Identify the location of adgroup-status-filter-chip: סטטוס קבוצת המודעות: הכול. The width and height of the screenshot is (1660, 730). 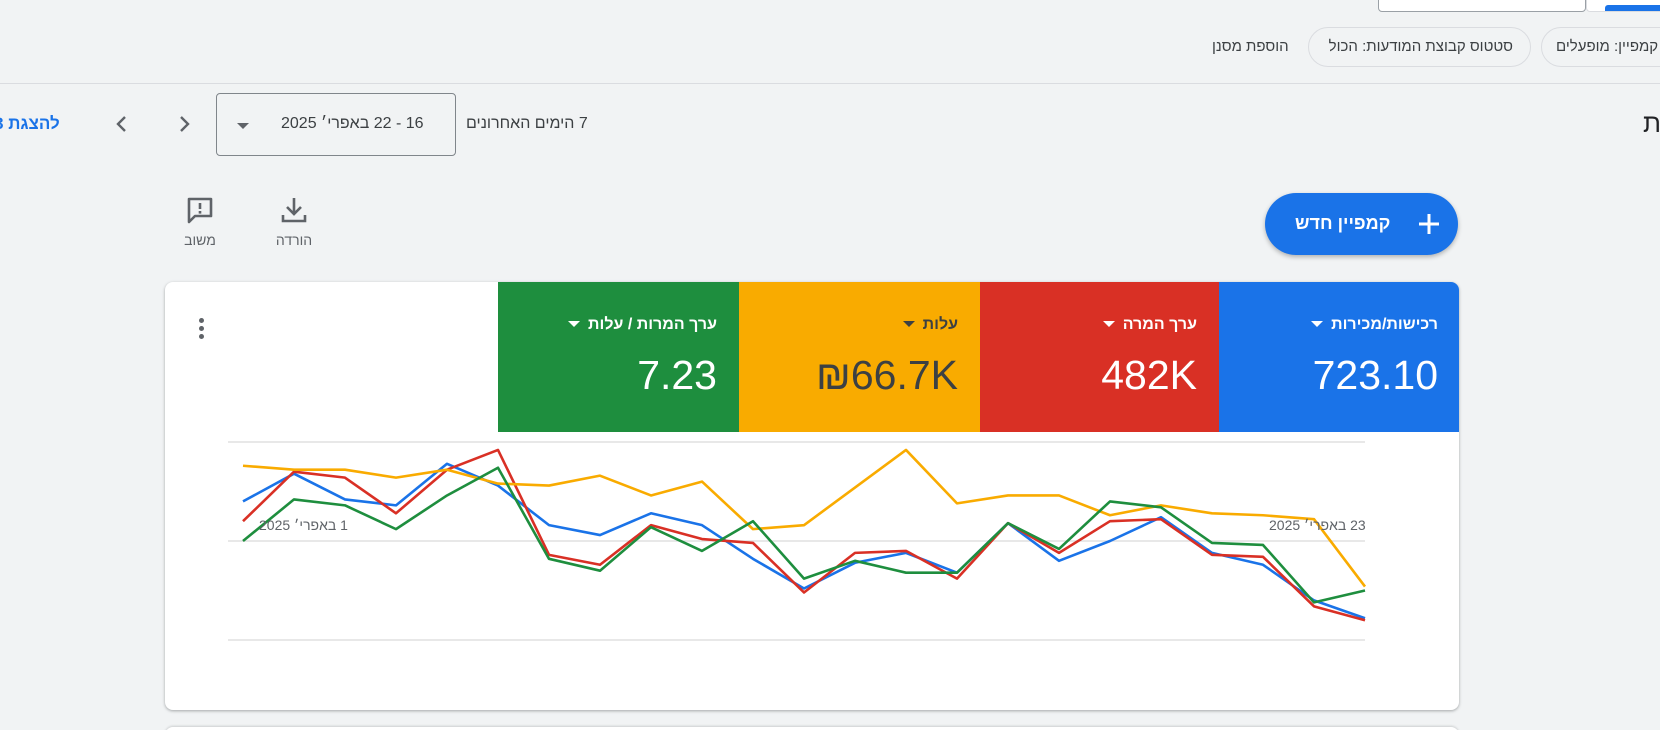
(1419, 47).